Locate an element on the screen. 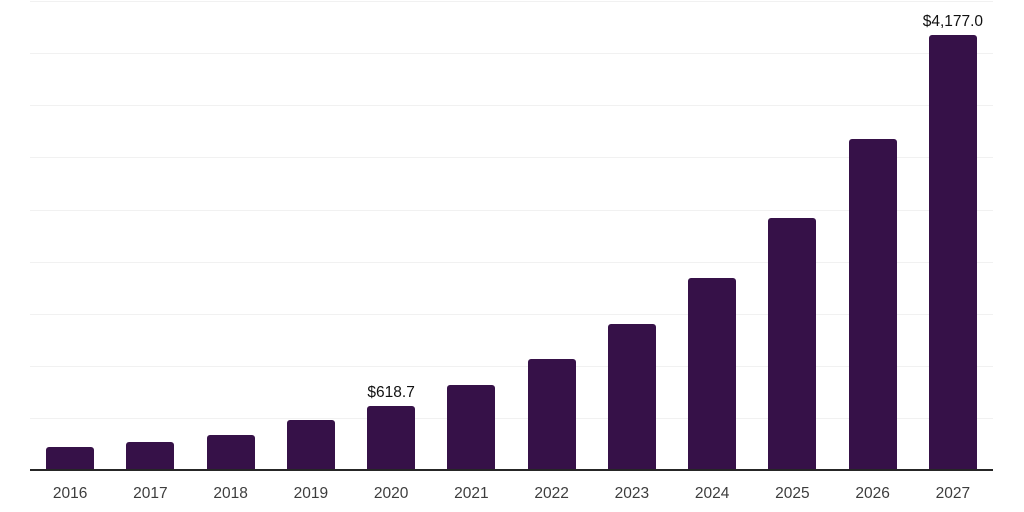 Image resolution: width=1024 pixels, height=512 pixels. bar-2021 is located at coordinates (471, 427).